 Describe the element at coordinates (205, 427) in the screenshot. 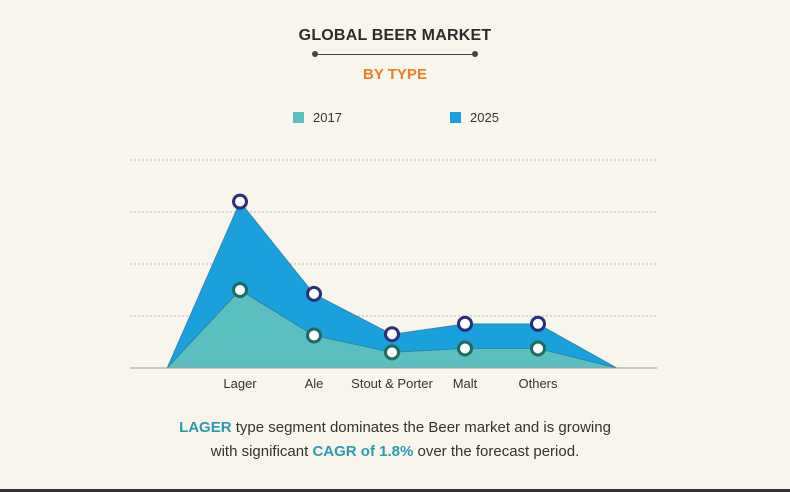

I see `caption-highlight-lager: LAGER` at that location.